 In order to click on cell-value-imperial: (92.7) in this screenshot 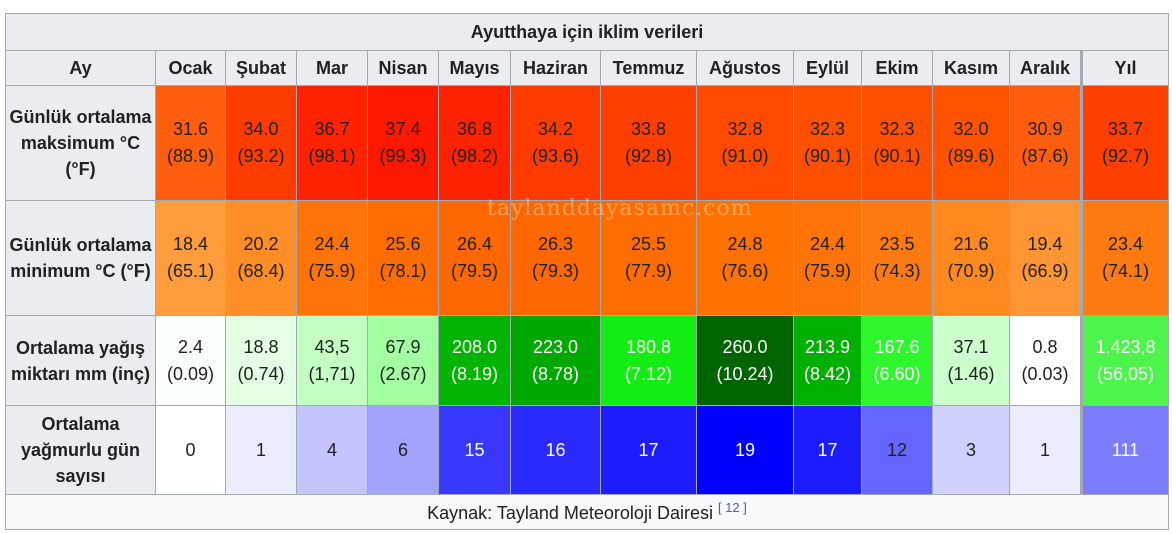, I will do `click(1126, 156)`.